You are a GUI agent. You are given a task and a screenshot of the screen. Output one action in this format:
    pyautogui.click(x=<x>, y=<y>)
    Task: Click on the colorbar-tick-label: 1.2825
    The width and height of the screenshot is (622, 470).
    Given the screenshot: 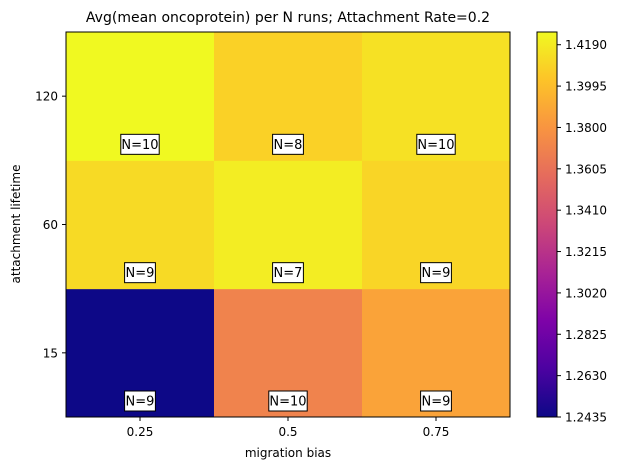 What is the action you would take?
    pyautogui.click(x=586, y=335)
    